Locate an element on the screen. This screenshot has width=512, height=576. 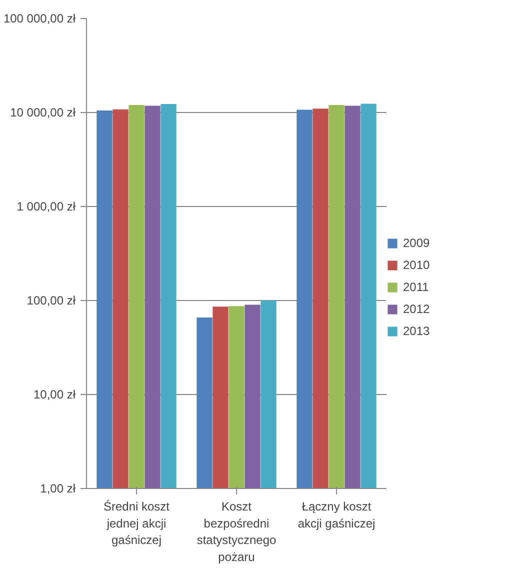
y-tick-label: 10,00 zł is located at coordinates (54, 395).